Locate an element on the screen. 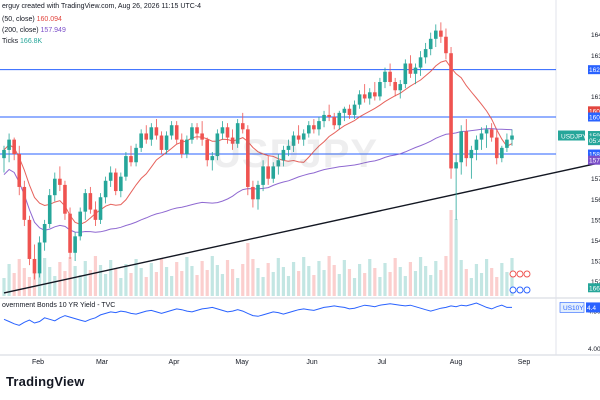  ticks-legend: Ticks 166.8K is located at coordinates (22, 41).